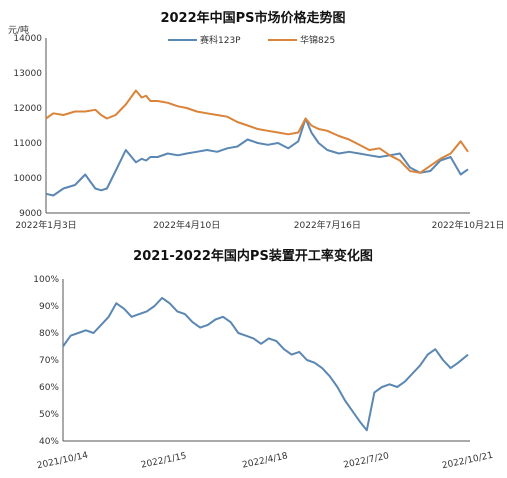  I want to click on x-tick-label: 2022年10月21日, so click(468, 225).